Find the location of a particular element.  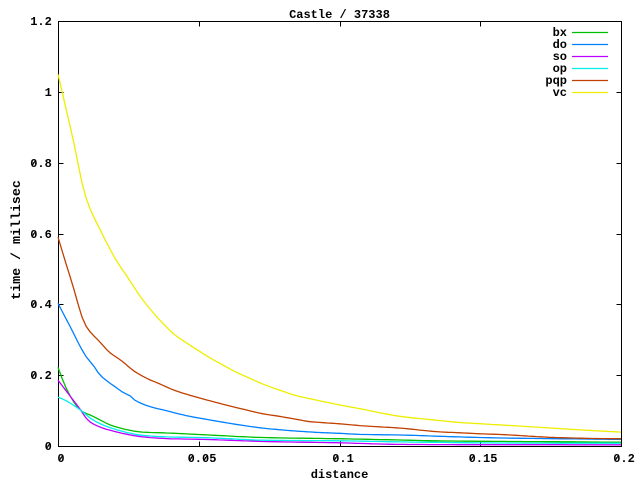

svg-text: op is located at coordinates (560, 69).